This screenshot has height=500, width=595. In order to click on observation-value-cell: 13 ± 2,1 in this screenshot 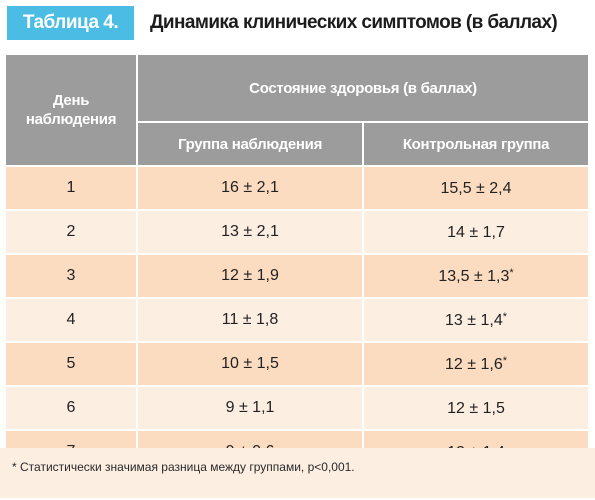, I will do `click(250, 232)`.